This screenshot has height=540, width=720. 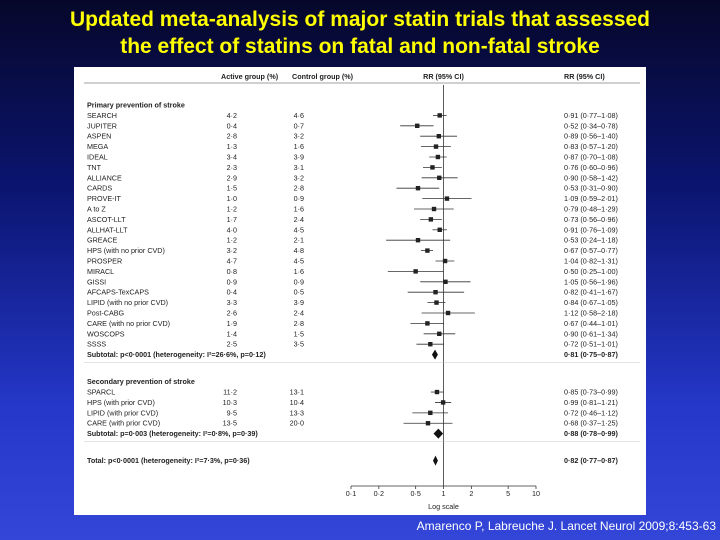 I want to click on active-value: 1·0, so click(x=232, y=198).